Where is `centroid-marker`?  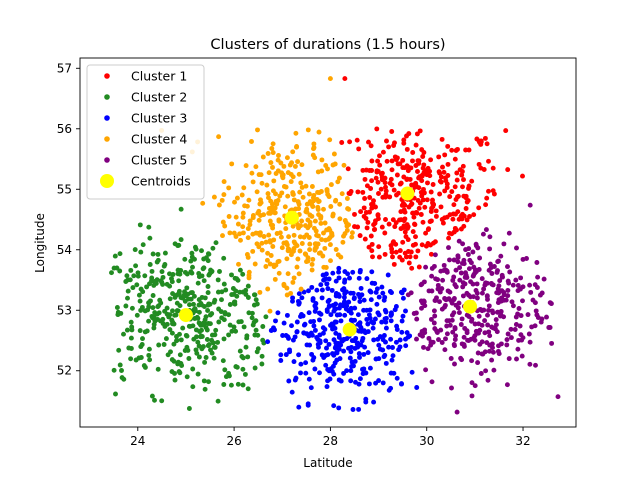 centroid-marker is located at coordinates (291, 217).